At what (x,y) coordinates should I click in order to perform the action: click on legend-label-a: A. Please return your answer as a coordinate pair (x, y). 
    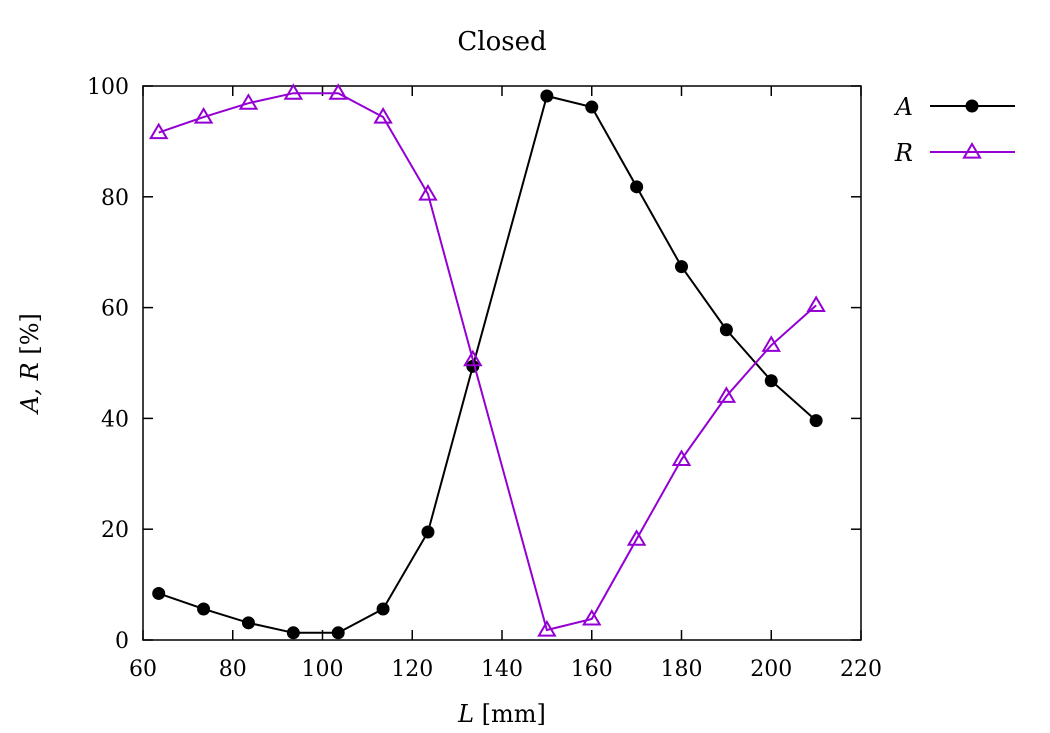
    Looking at the image, I should click on (903, 107).